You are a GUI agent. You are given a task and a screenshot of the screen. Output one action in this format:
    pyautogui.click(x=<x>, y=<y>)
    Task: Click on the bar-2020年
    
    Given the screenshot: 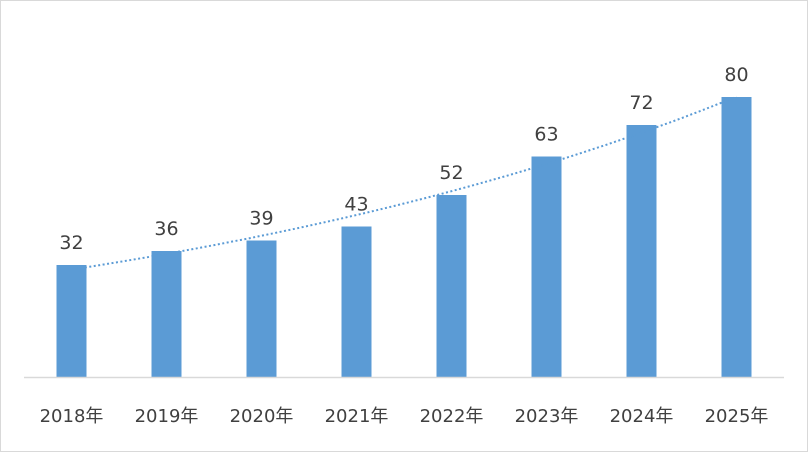 What is the action you would take?
    pyautogui.click(x=261, y=308)
    